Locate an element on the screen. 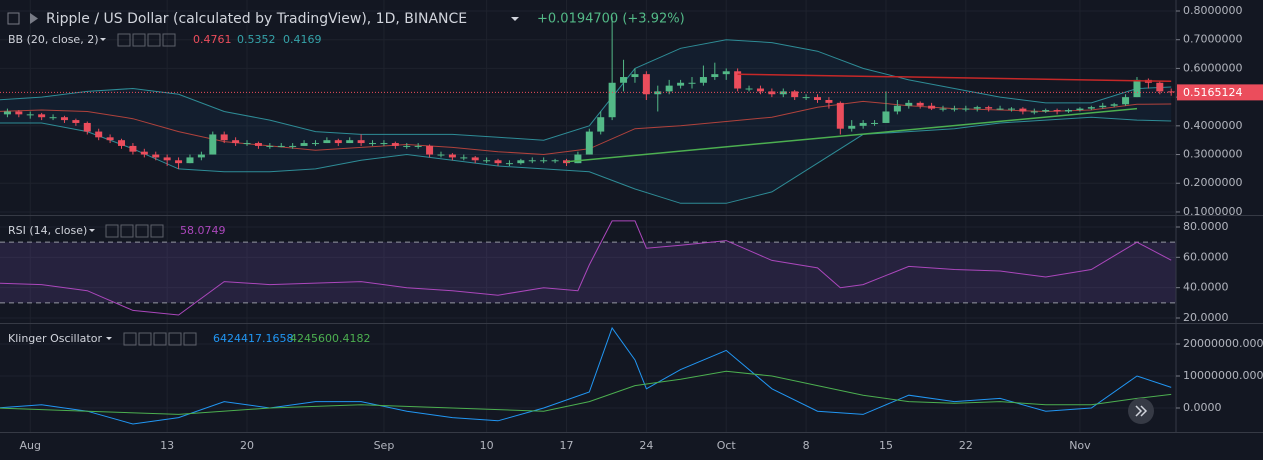 This screenshot has height=460, width=1263. trend-line is located at coordinates (852, 135).